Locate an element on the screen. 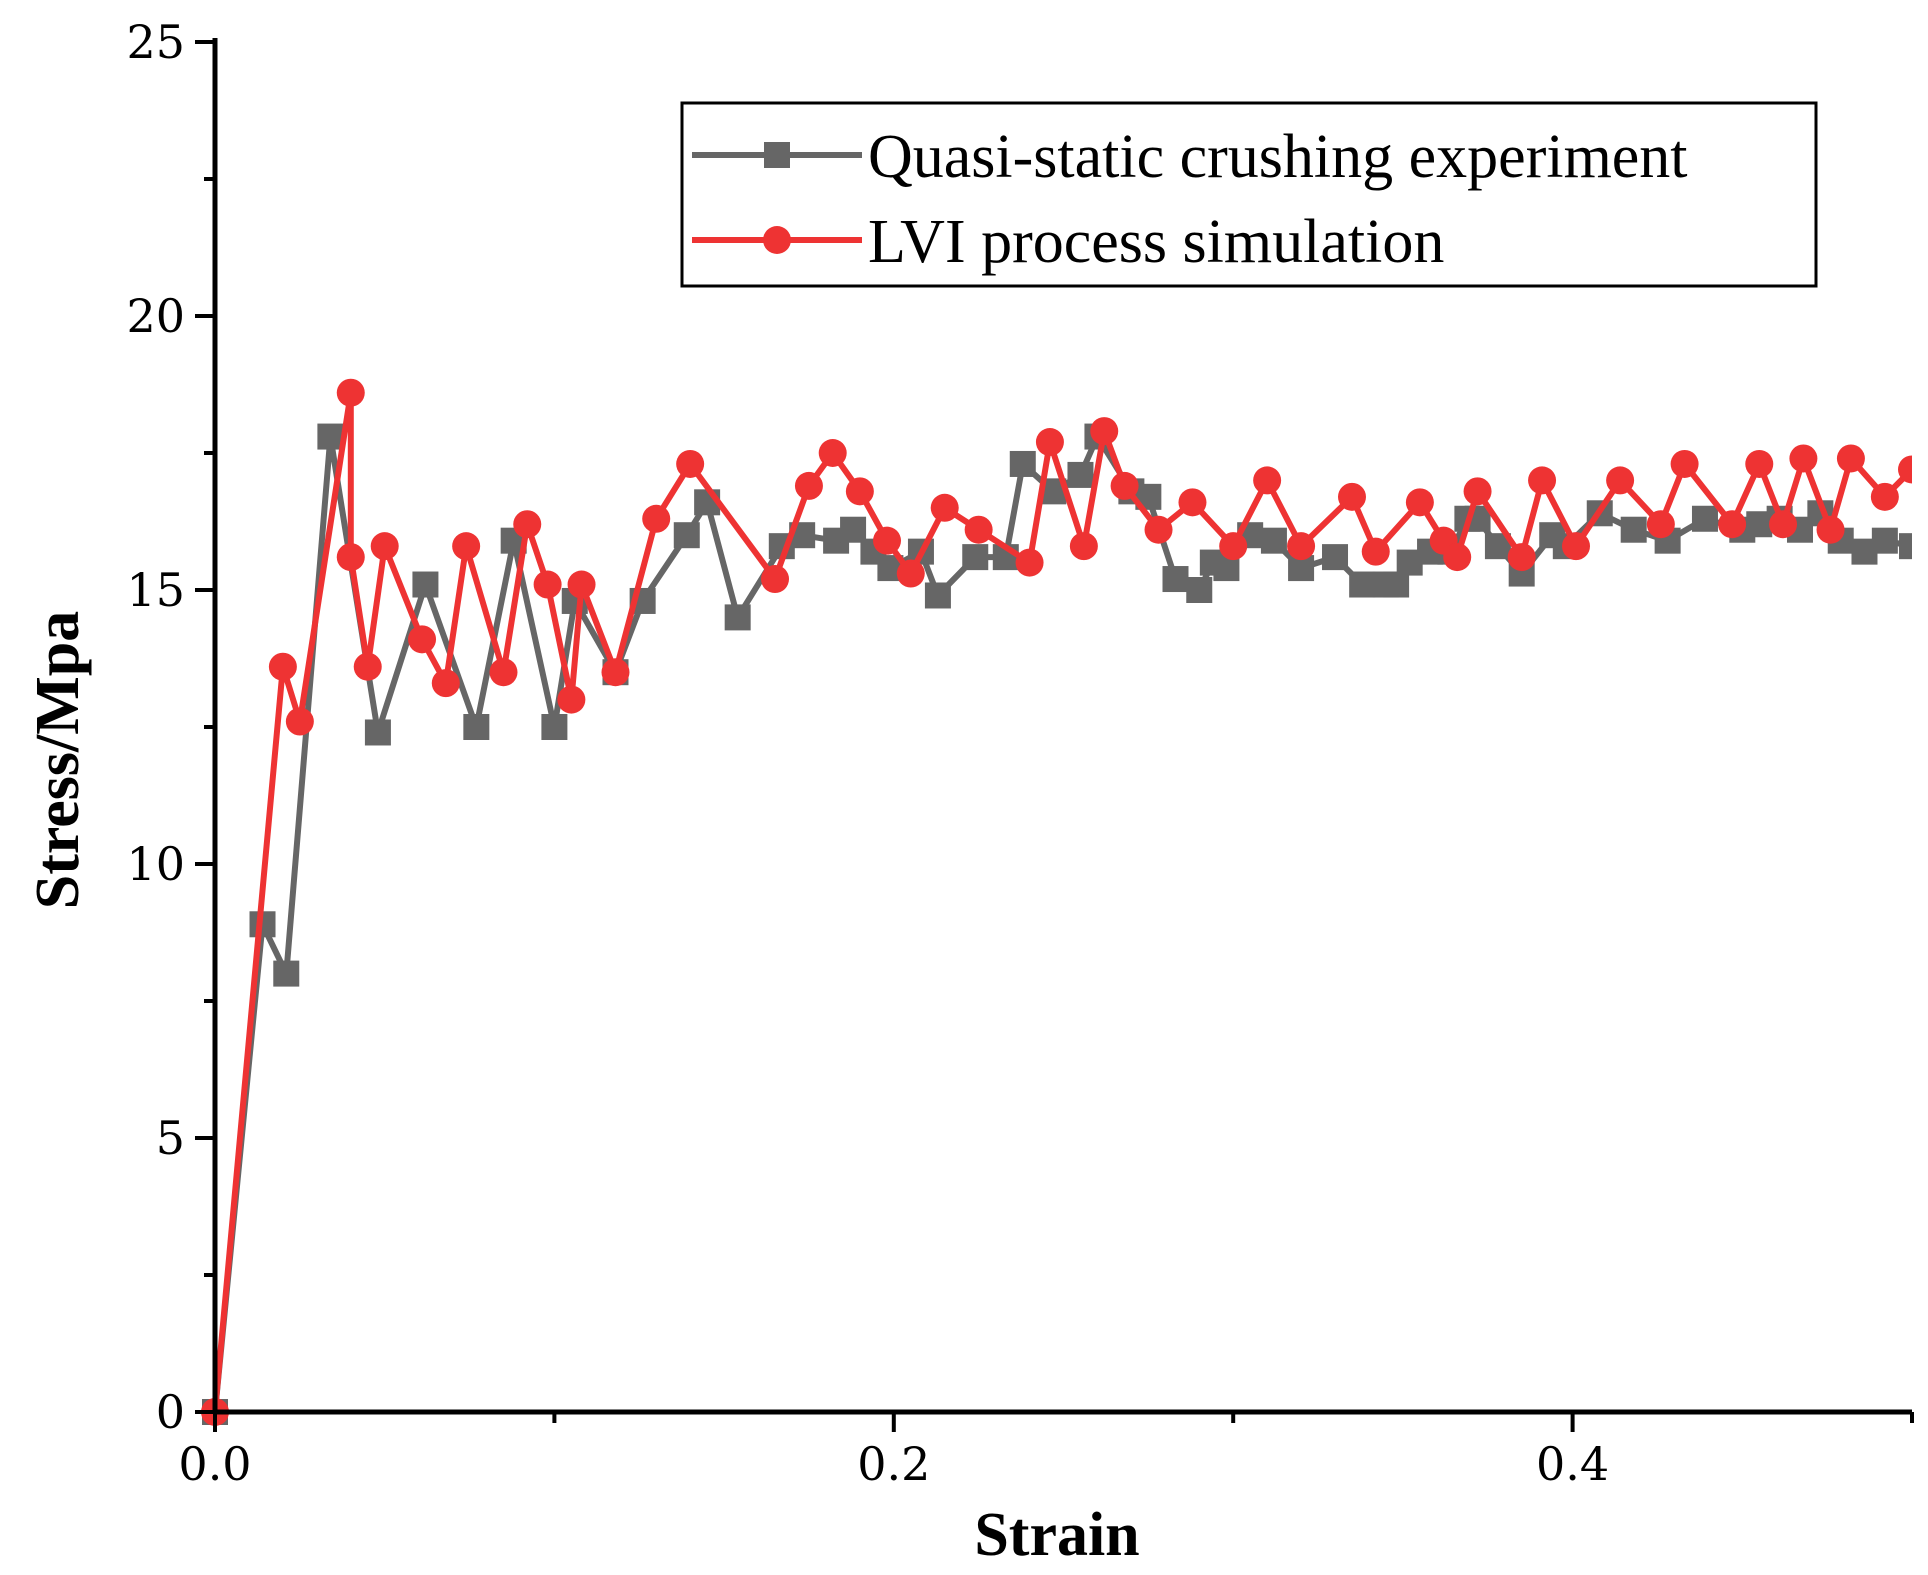 This screenshot has width=1928, height=1575. x-tick-label: 0.2 is located at coordinates (893, 1464).